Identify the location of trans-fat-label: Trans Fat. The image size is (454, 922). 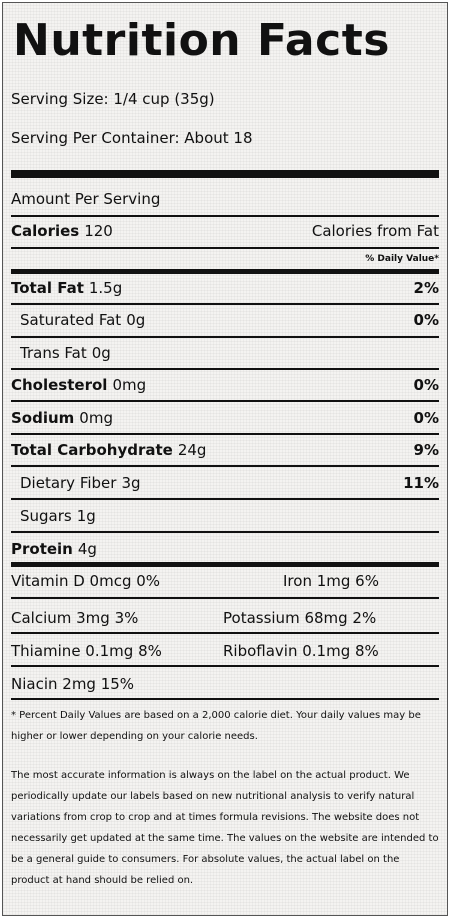
(53, 353).